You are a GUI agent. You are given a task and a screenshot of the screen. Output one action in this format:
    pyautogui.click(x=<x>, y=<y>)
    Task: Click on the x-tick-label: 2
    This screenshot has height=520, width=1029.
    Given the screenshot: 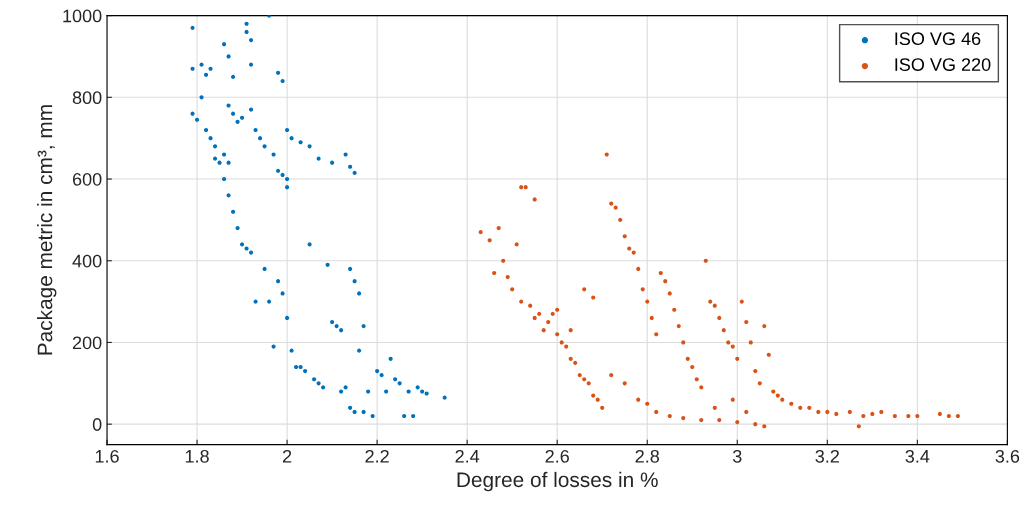 What is the action you would take?
    pyautogui.click(x=287, y=456)
    